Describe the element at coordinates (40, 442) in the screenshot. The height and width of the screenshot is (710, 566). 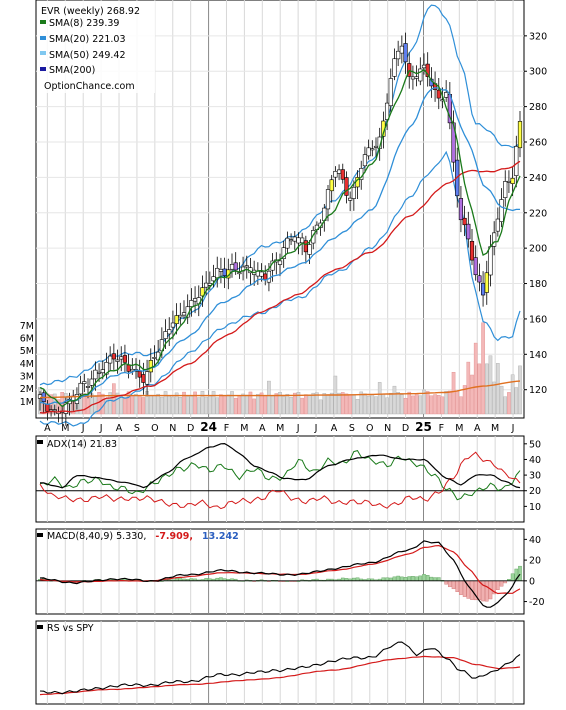
I see `adx-swatch` at that location.